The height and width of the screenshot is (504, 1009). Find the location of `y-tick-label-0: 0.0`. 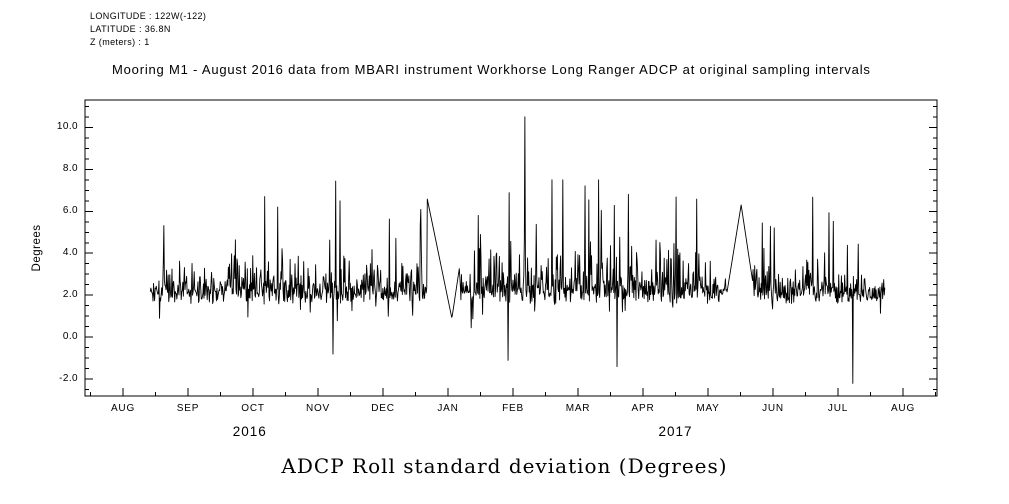

y-tick-label-0: 0.0 is located at coordinates (70, 336).